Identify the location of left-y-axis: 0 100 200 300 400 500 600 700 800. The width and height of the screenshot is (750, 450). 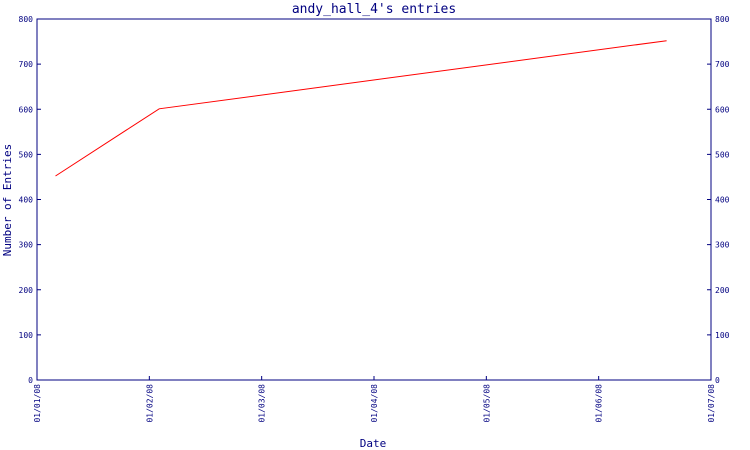
(30, 200).